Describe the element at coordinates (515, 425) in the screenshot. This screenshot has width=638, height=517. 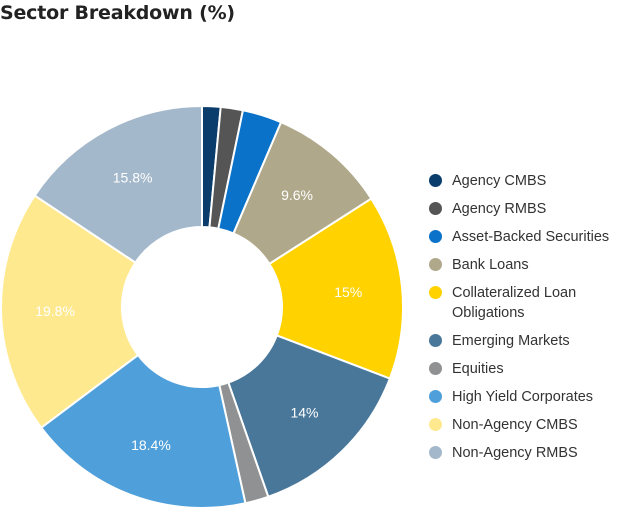
I see `legend-label: Non-Agency CMBS` at that location.